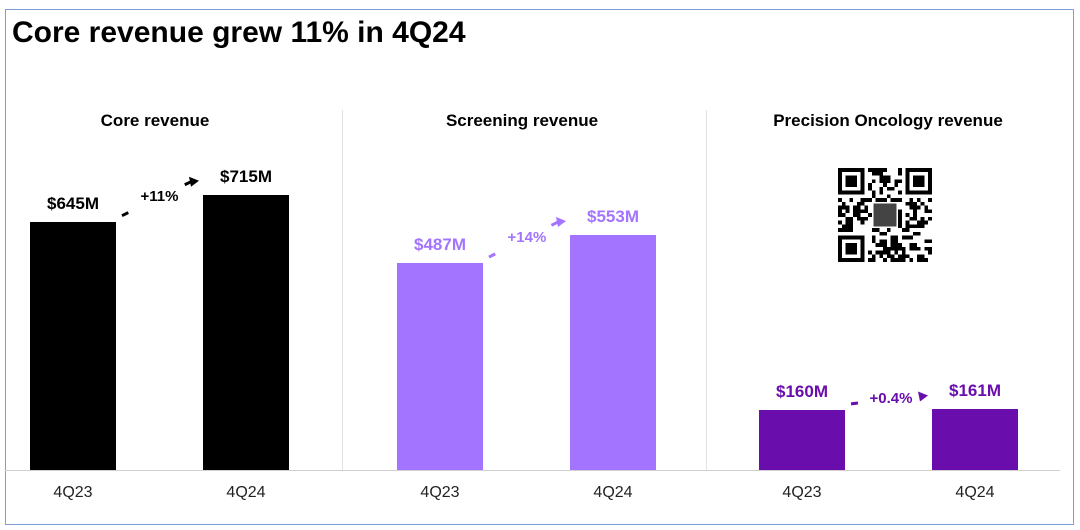  Describe the element at coordinates (159, 197) in the screenshot. I see `change-label: +11%` at that location.